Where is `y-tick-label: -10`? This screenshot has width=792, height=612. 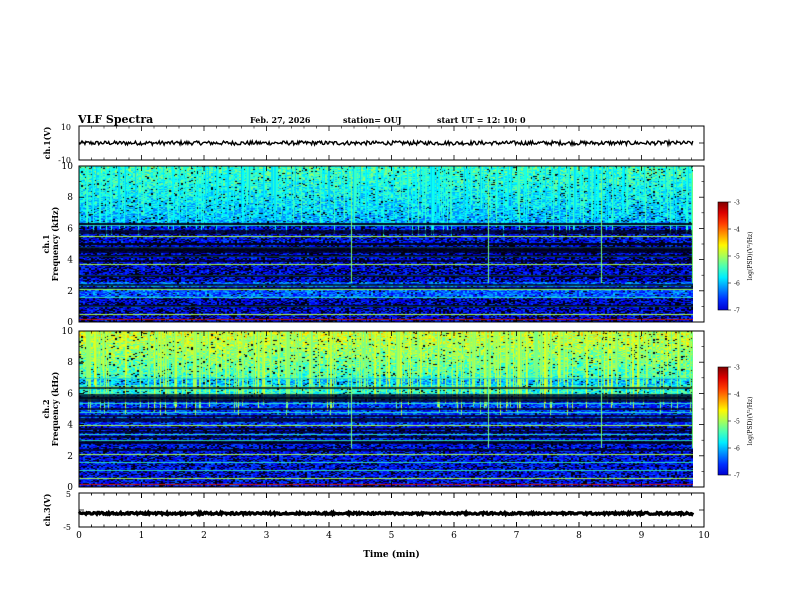
y-tick-label: -10 is located at coordinates (64, 160).